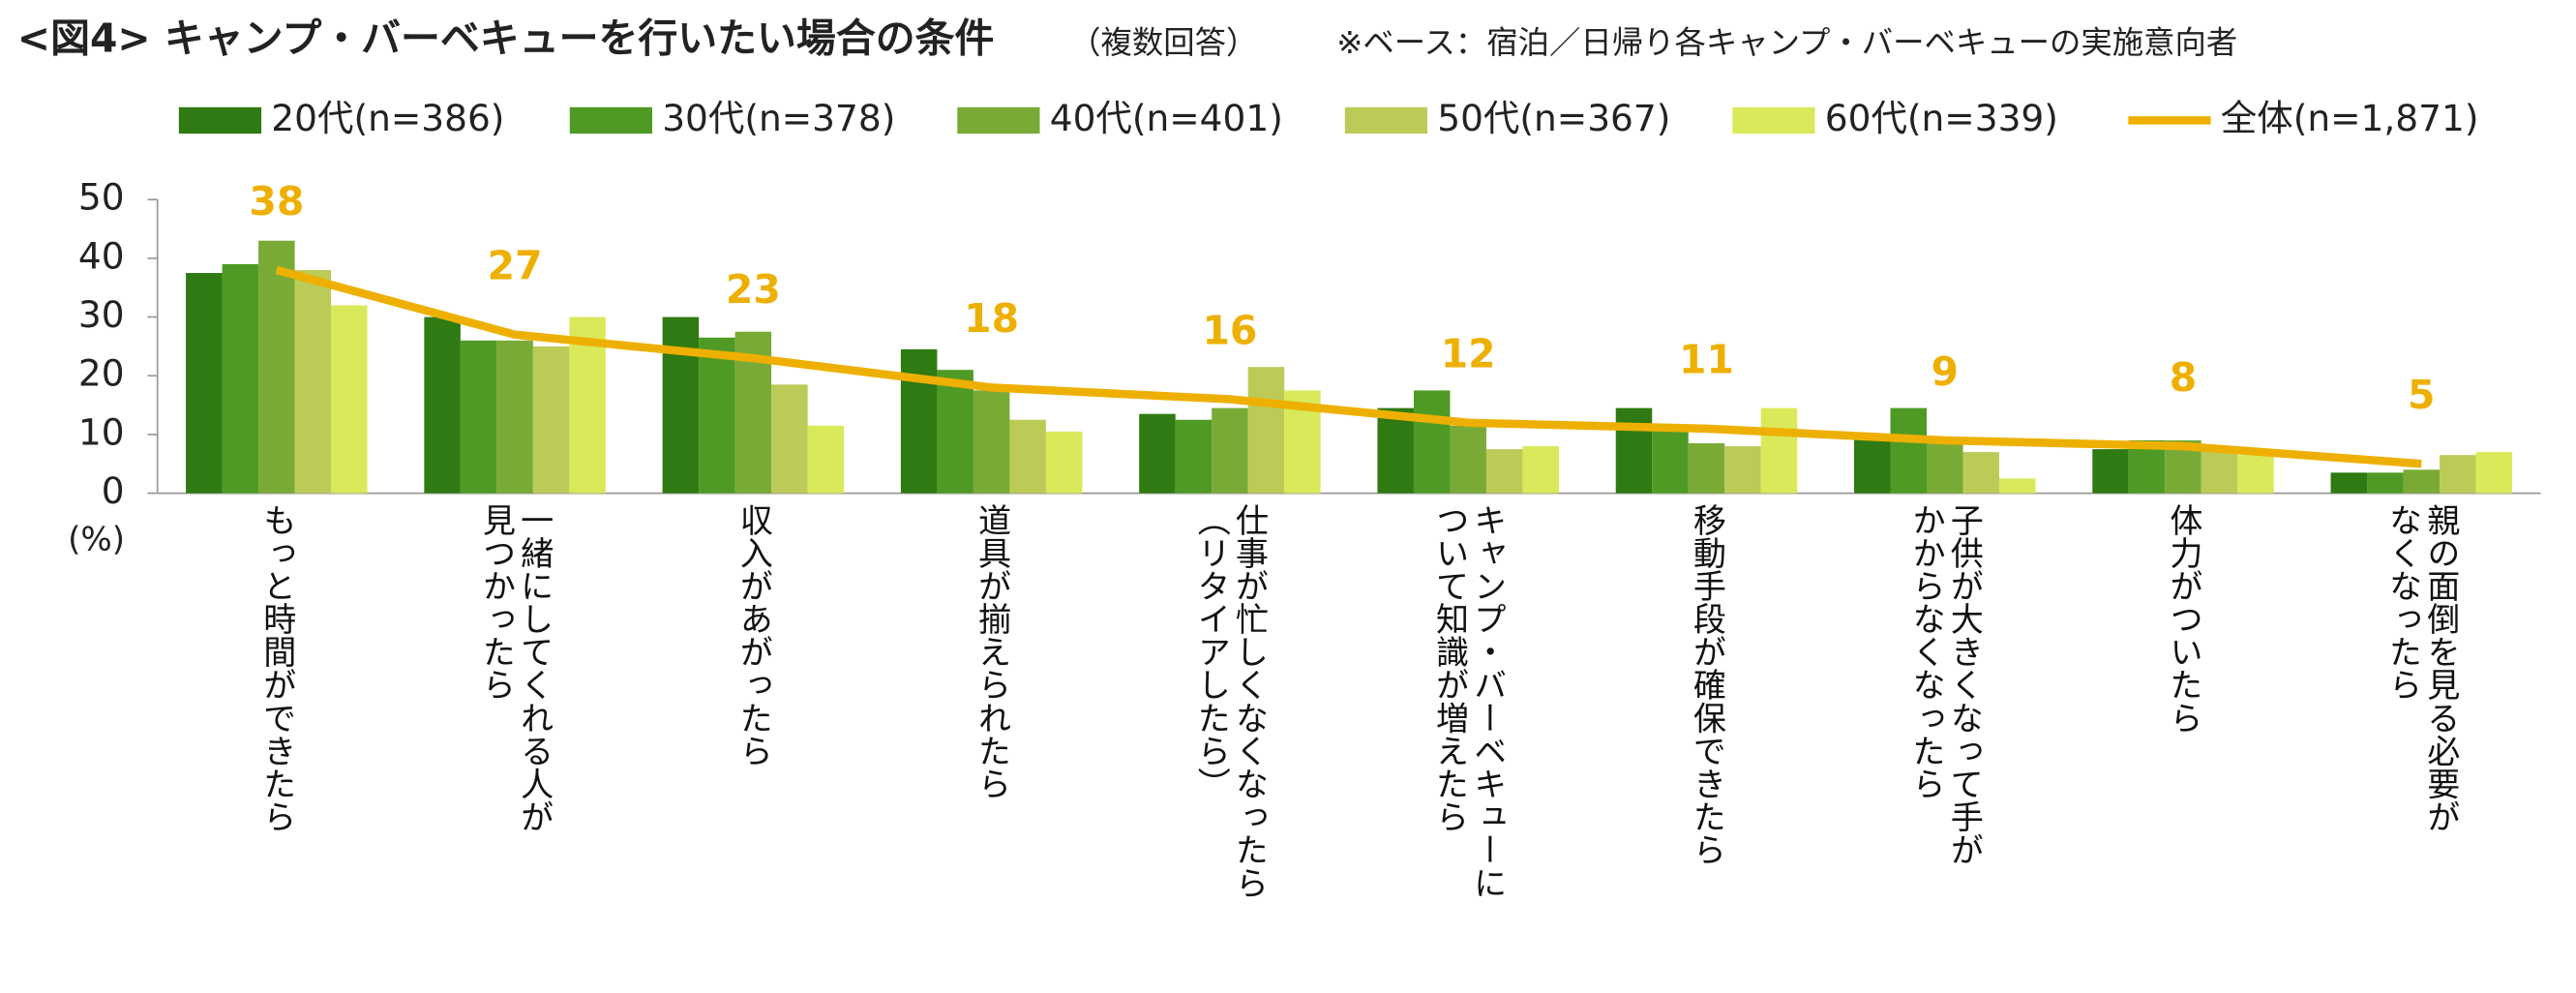  What do you see at coordinates (1941, 118) in the screenshot?
I see `legend-label: 60代(n=339)` at bounding box center [1941, 118].